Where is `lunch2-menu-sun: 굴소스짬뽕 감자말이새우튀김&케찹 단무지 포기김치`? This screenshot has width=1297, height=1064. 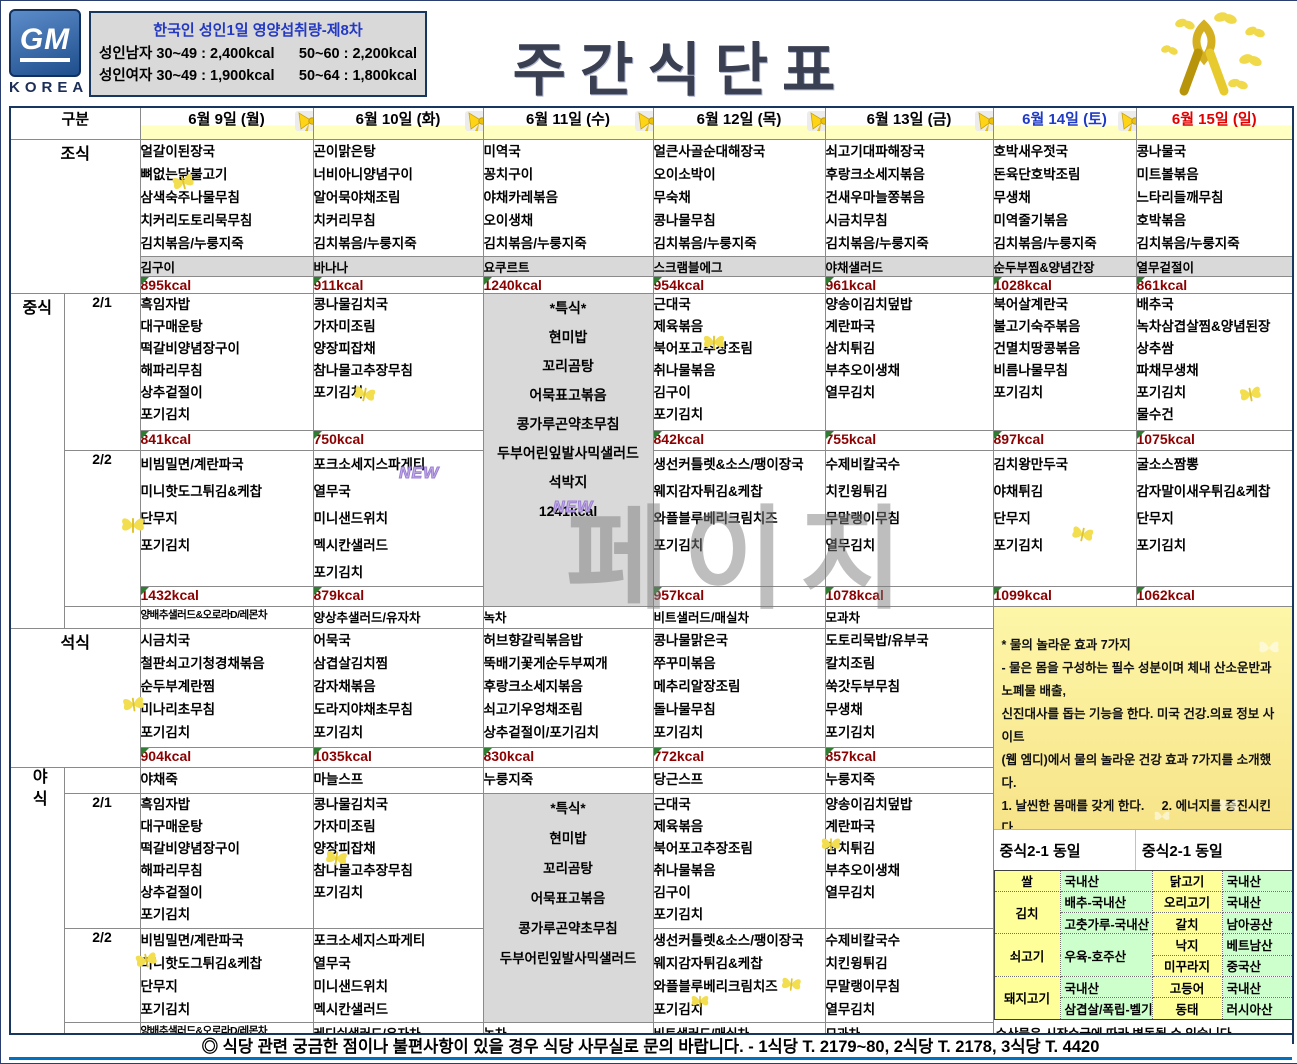
lunch2-menu-sun: 굴소스짬뽕 감자말이새우튀김&케찹 단무지 포기김치 is located at coordinates (1214, 518).